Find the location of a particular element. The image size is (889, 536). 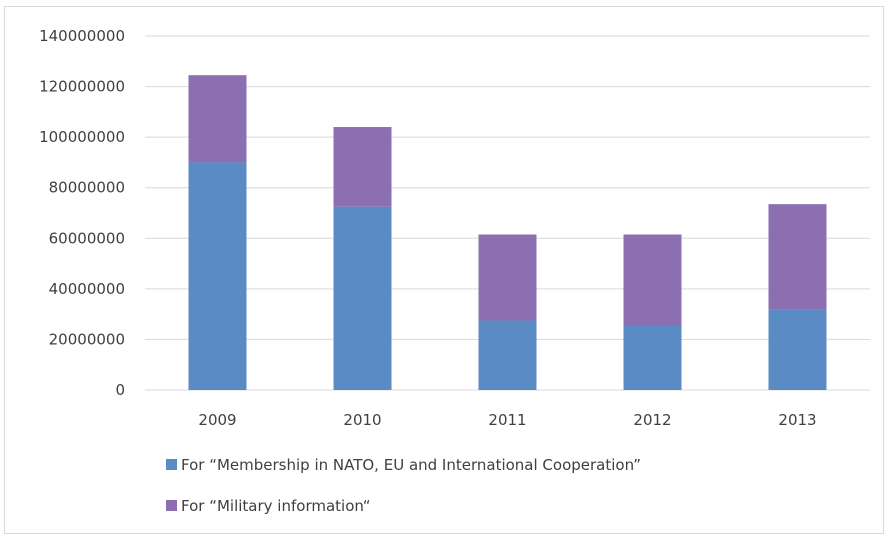

y-tick-label: 0 is located at coordinates (120, 390).